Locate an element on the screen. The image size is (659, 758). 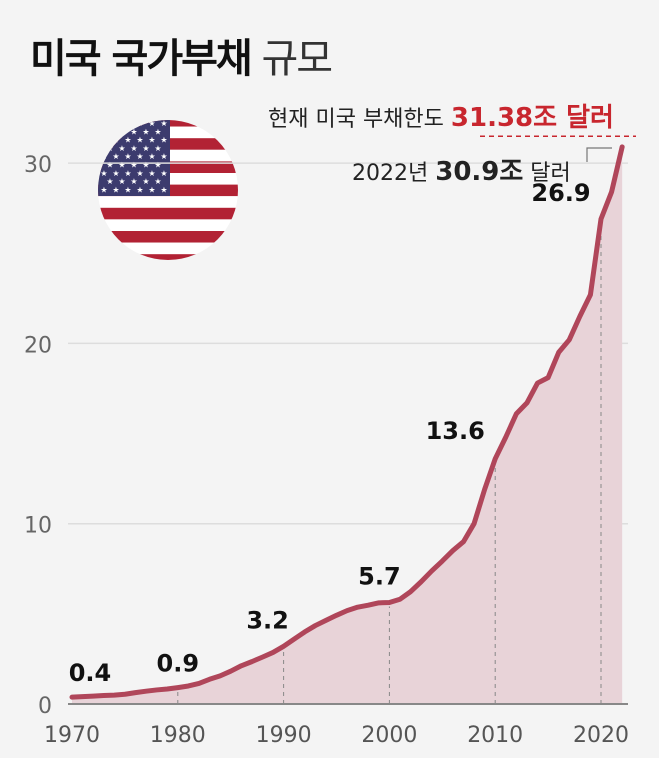
y-tick-label: 10 is located at coordinates (38, 526).